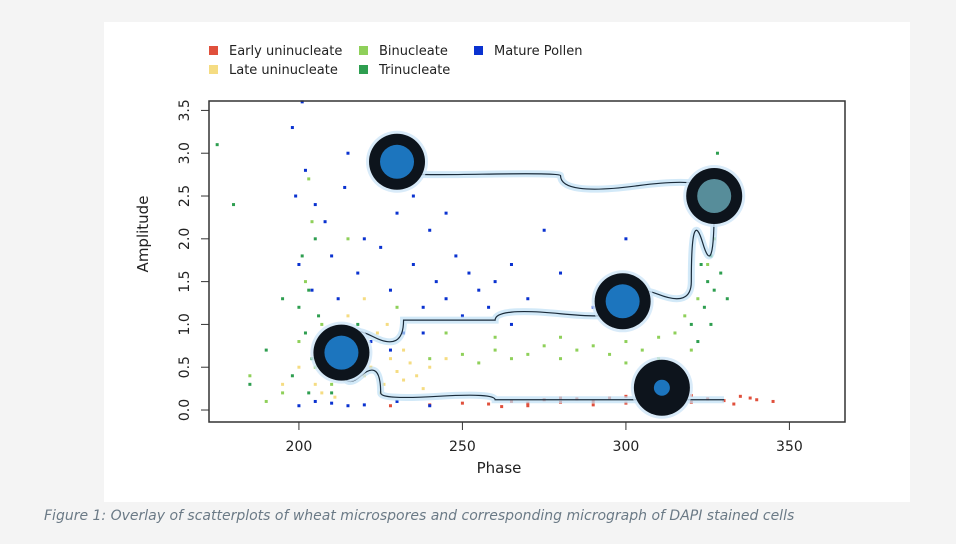 The width and height of the screenshot is (956, 544). I want to click on y-tick-label: 1.0, so click(185, 324).